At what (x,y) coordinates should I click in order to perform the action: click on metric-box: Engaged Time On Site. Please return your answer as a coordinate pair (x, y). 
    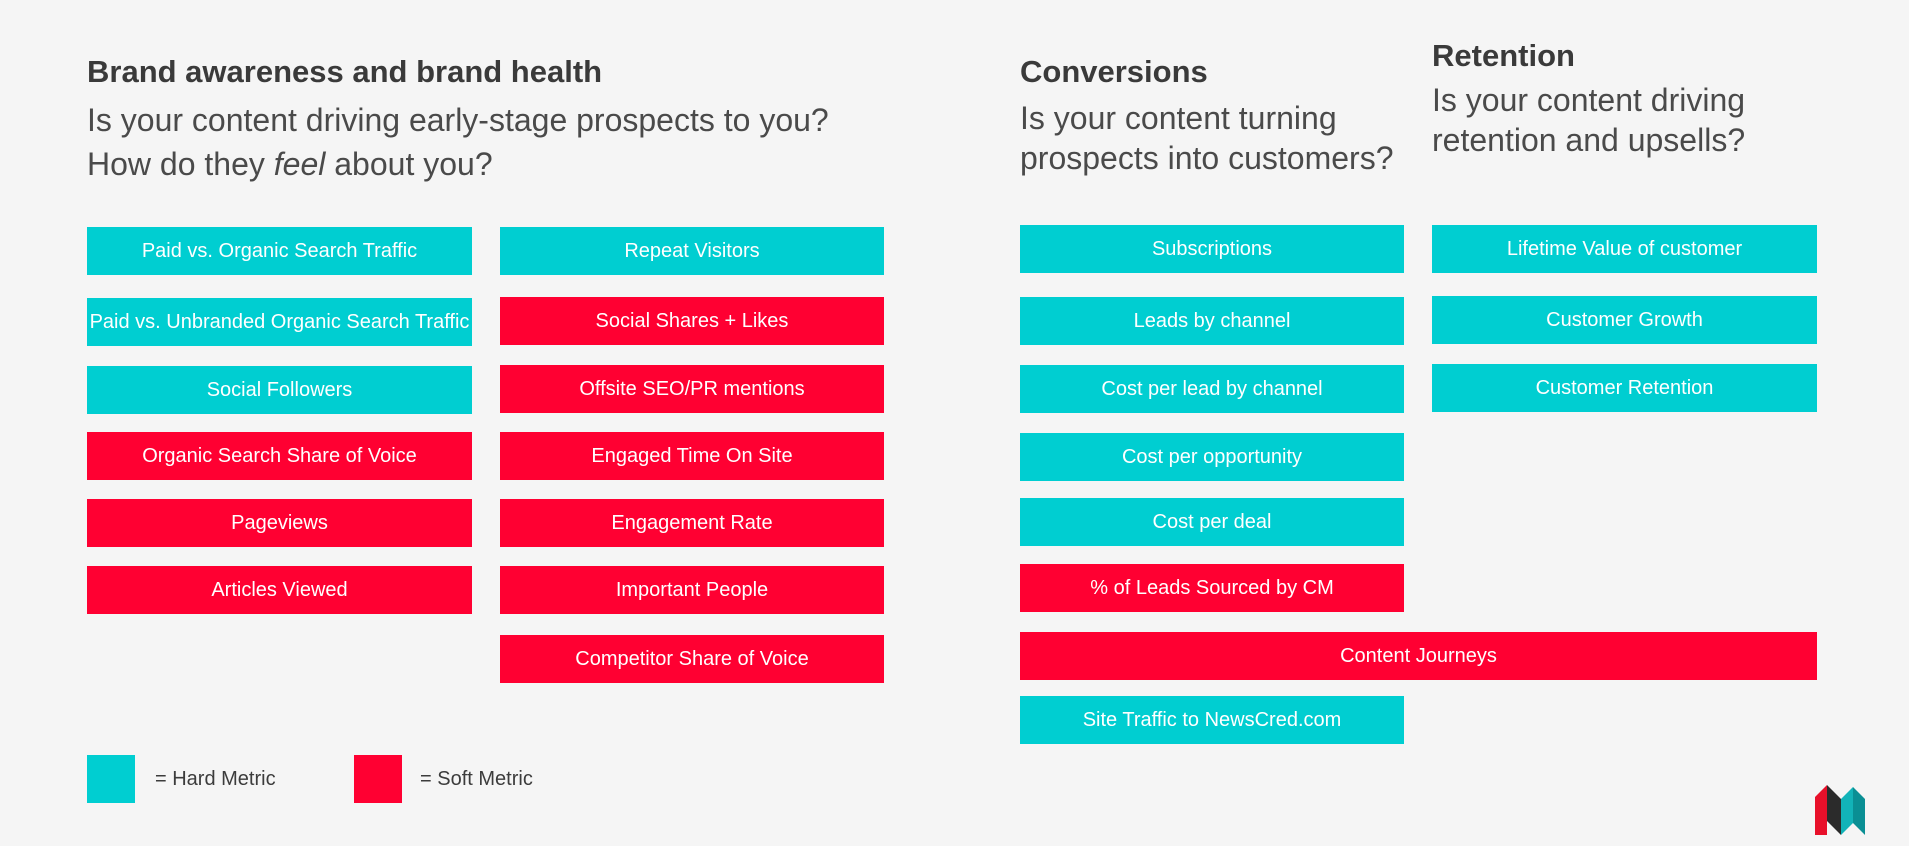
    Looking at the image, I should click on (692, 456).